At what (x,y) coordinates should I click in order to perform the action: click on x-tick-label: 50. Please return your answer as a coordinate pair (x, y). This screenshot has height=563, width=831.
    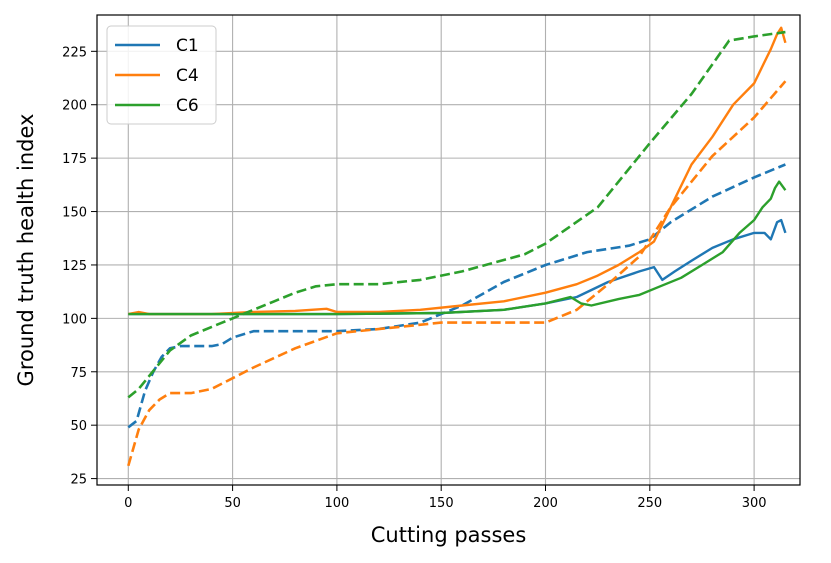
    Looking at the image, I should click on (232, 503).